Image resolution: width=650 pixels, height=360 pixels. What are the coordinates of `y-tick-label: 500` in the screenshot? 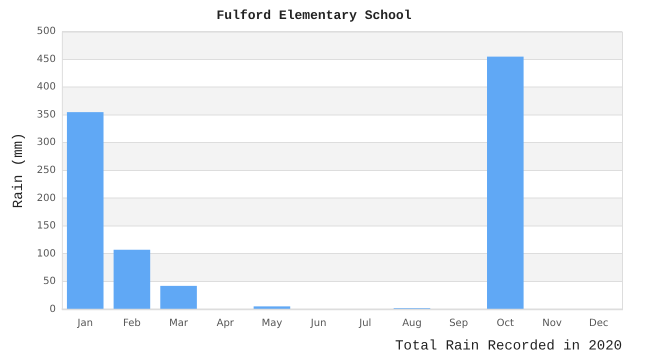 It's located at (46, 32).